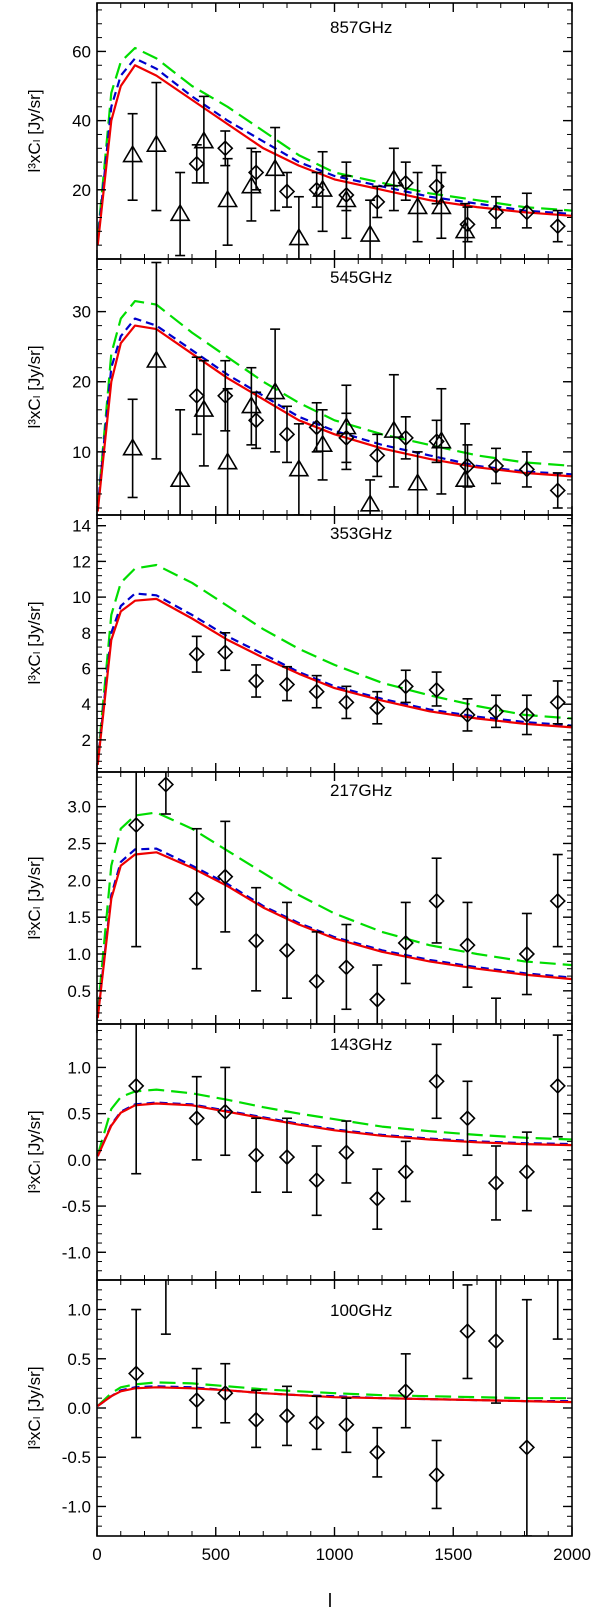  I want to click on y-tick-label: 10, so click(81, 597).